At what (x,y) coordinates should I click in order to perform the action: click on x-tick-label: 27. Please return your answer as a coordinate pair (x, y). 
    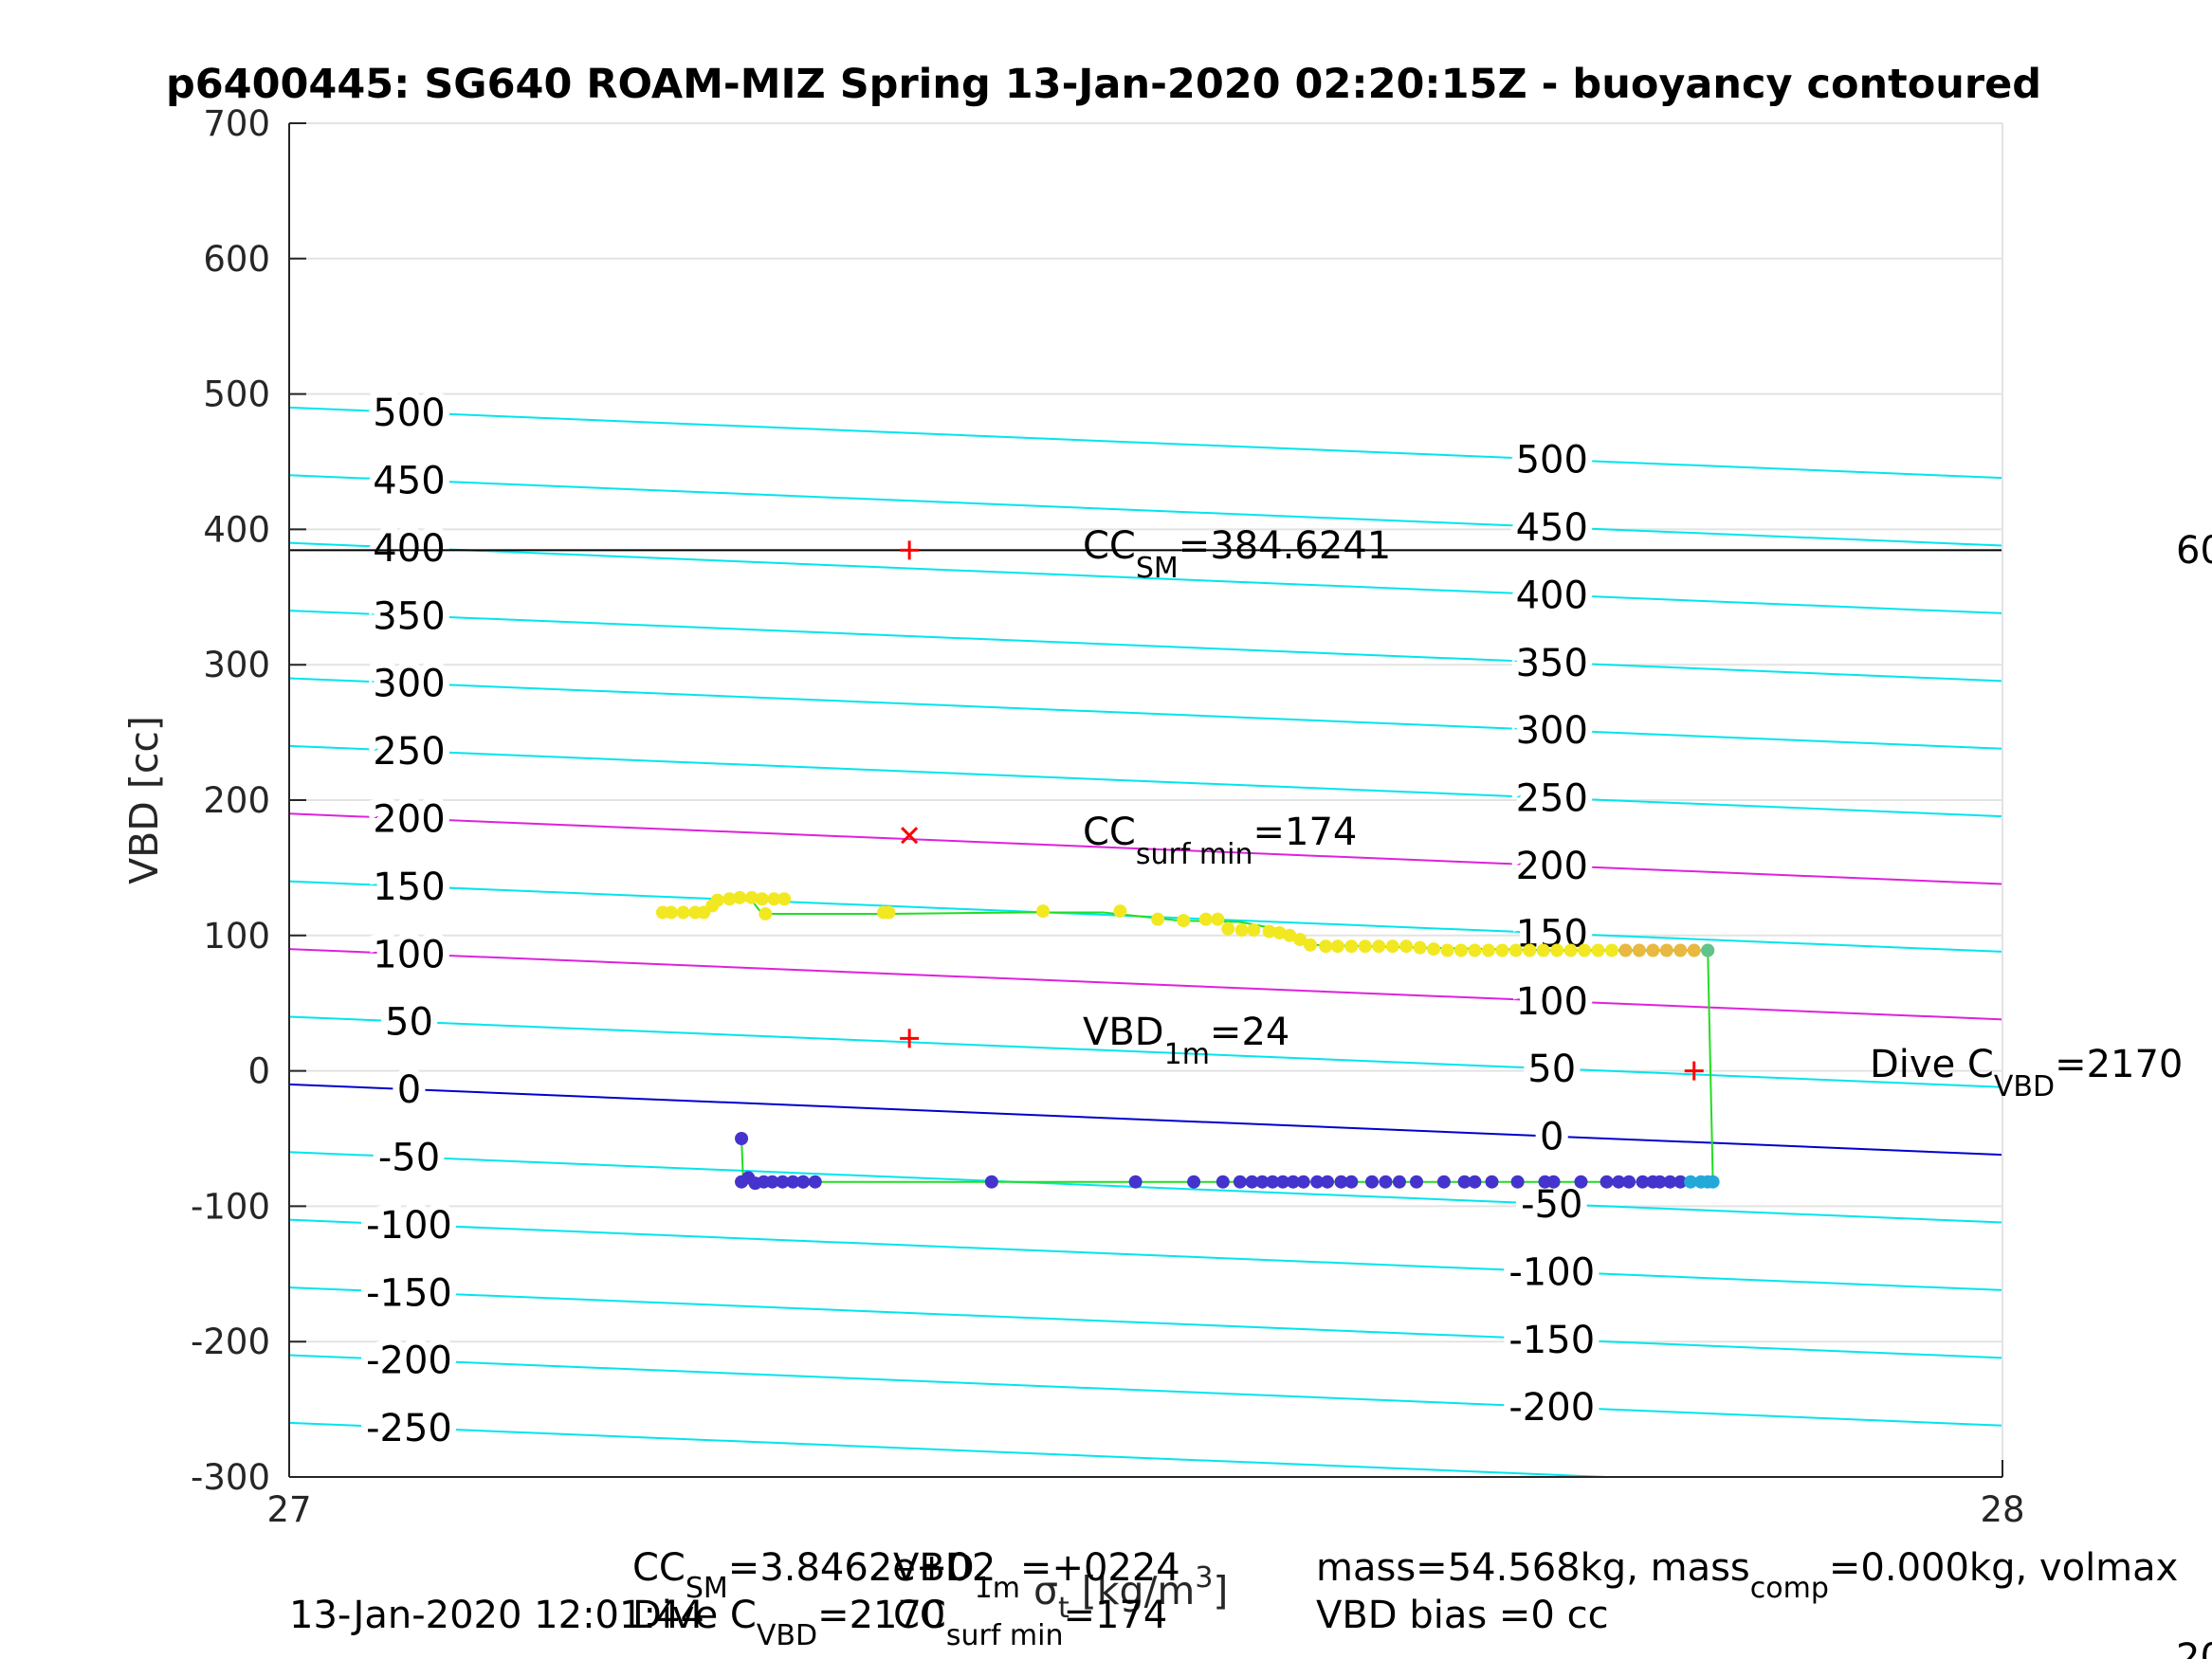
    Looking at the image, I should click on (288, 1509).